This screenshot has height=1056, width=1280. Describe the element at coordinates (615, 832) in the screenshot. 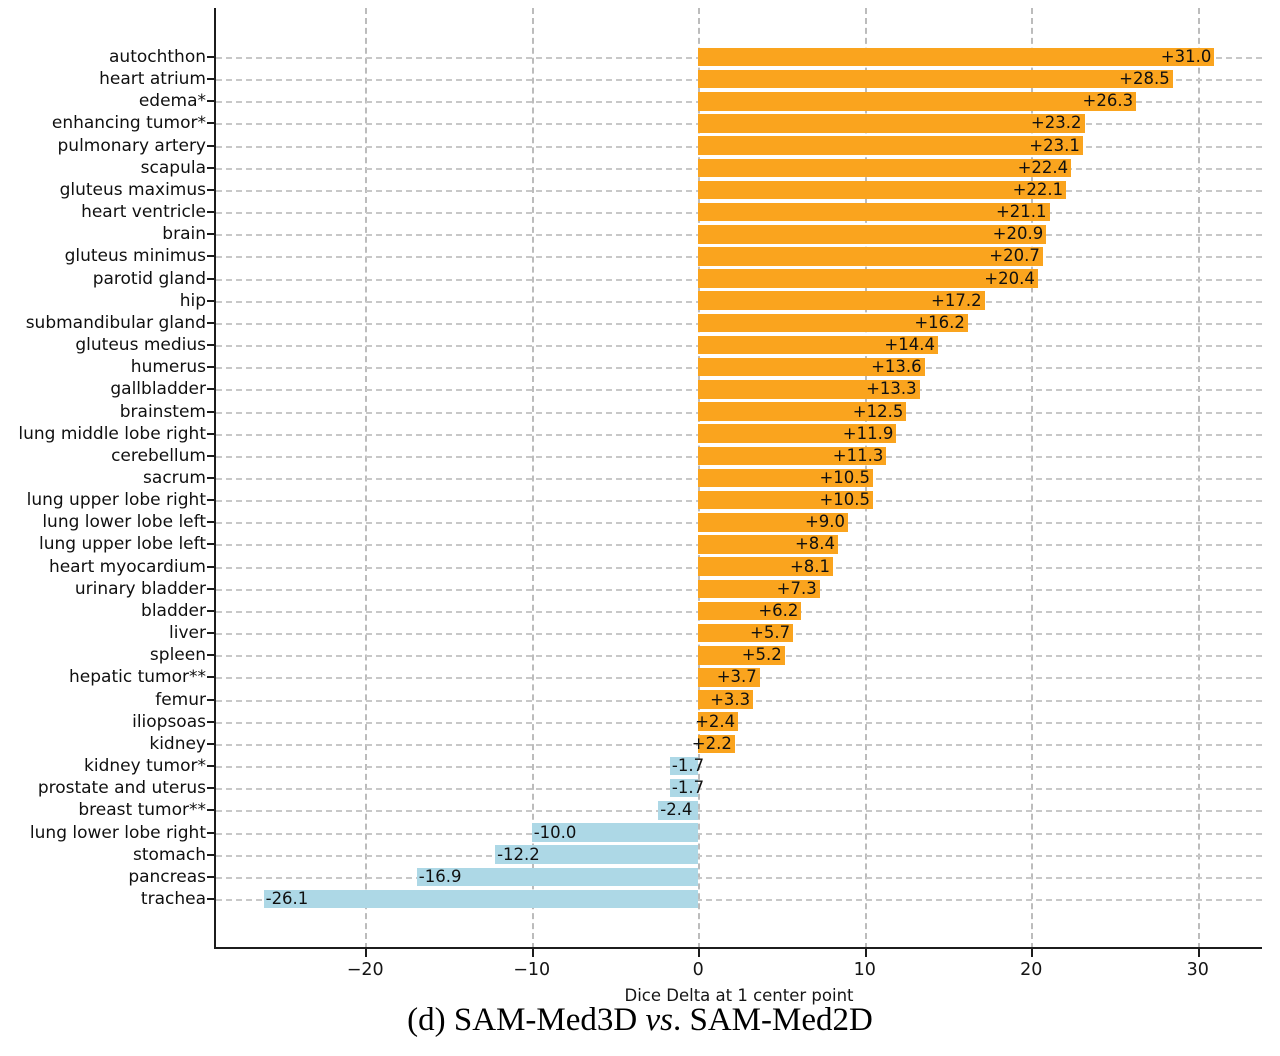

I see `bar-lung-lower-lobe-right` at that location.